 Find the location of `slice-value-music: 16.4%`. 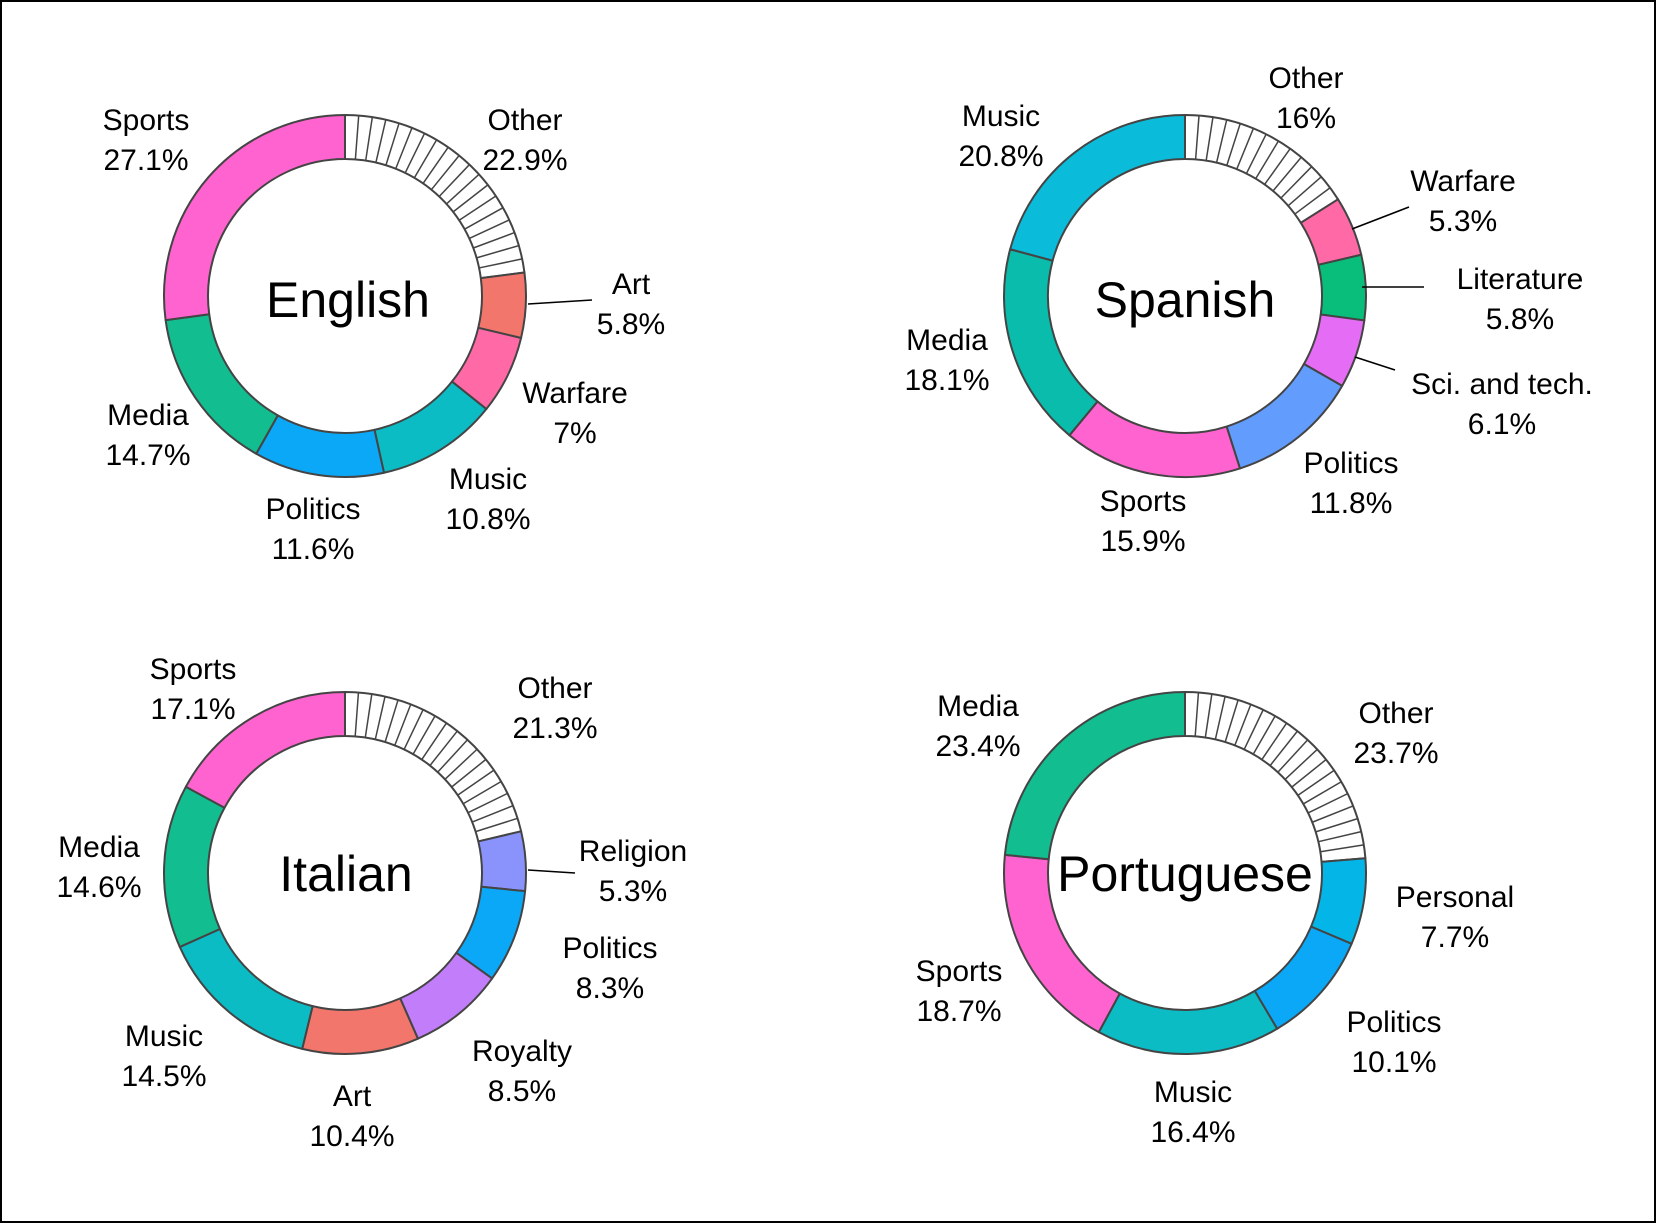

slice-value-music: 16.4% is located at coordinates (1192, 1132).